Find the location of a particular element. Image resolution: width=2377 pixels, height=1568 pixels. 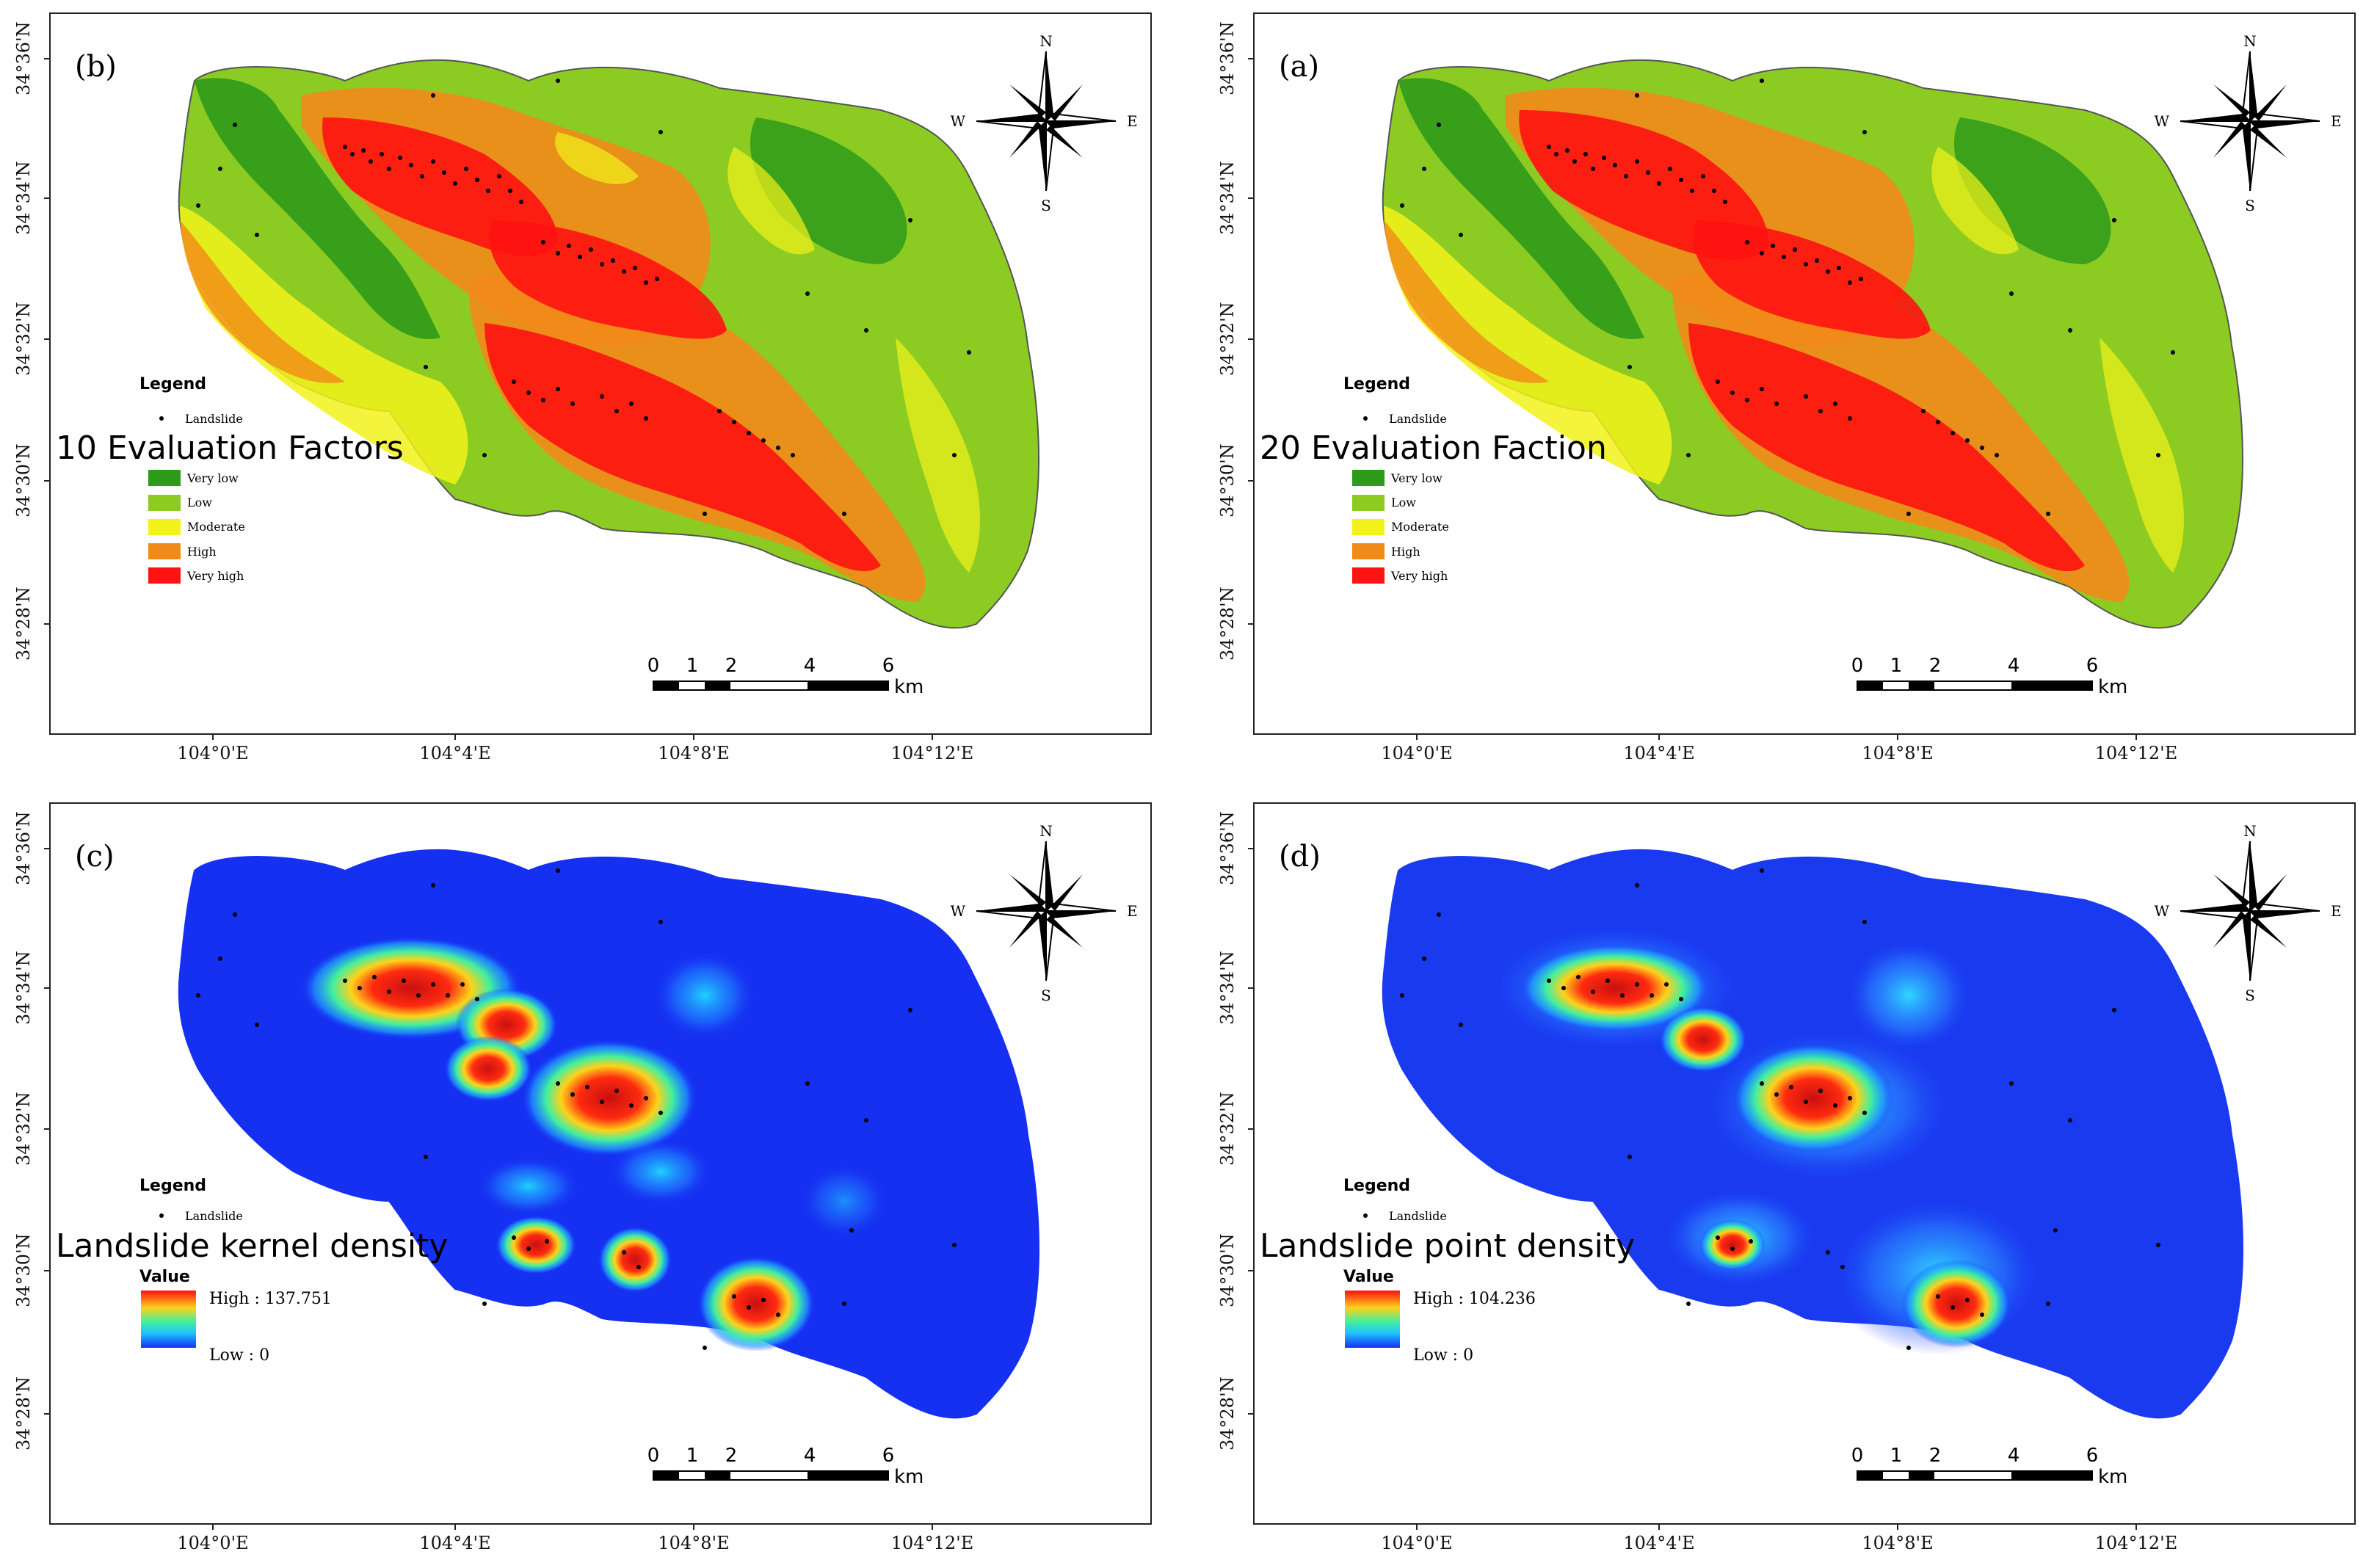

landslide-points is located at coordinates (1780, 1109).